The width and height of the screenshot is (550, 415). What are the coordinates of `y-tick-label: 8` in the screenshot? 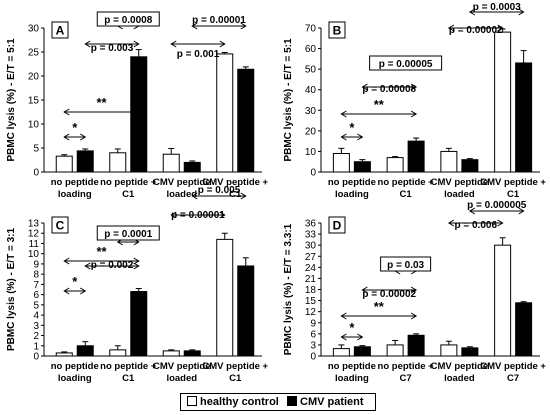 It's located at (36, 275).